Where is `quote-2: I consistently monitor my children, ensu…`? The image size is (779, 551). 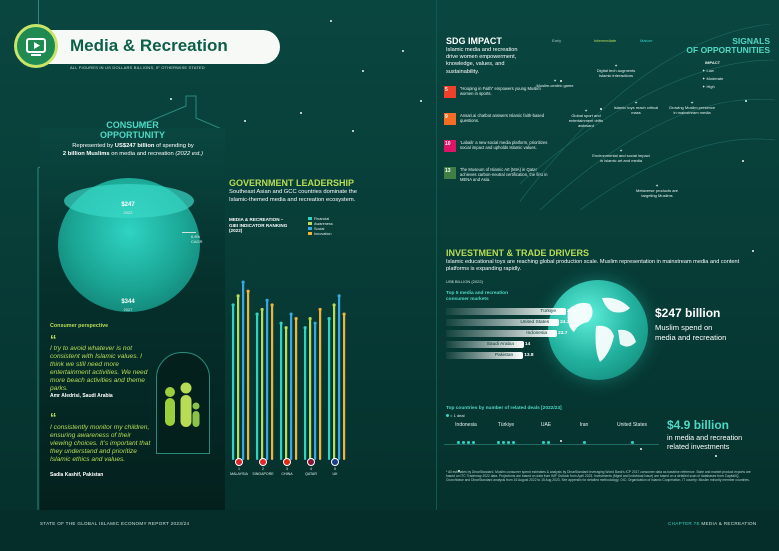 quote-2: I consistently monitor my children, ensu… is located at coordinates (100, 443).